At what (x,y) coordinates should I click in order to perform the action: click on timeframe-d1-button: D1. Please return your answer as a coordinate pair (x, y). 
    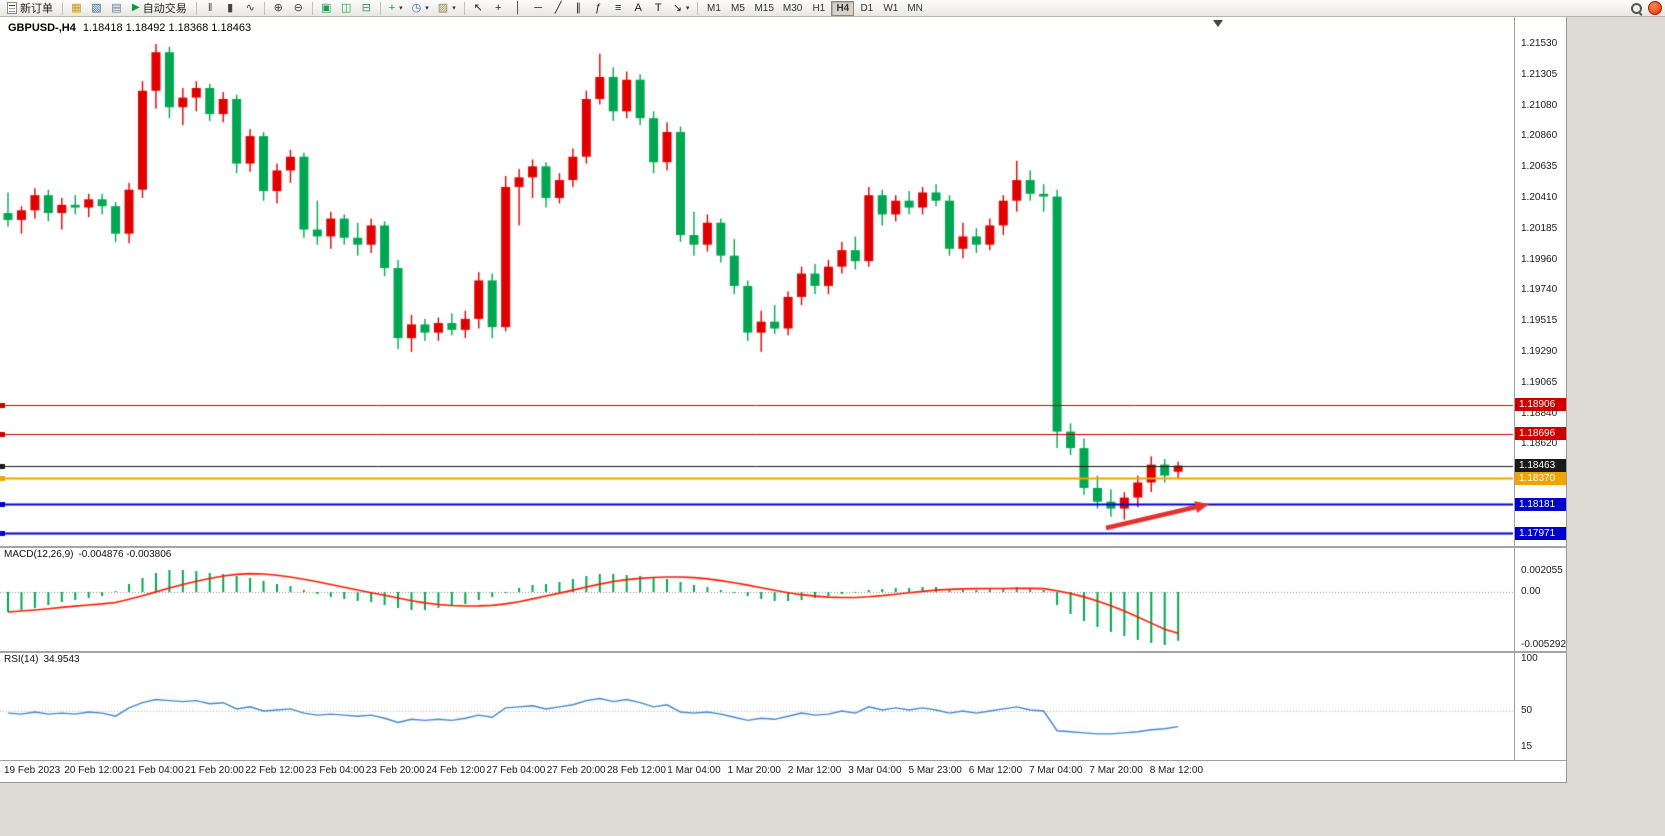
    Looking at the image, I should click on (866, 8).